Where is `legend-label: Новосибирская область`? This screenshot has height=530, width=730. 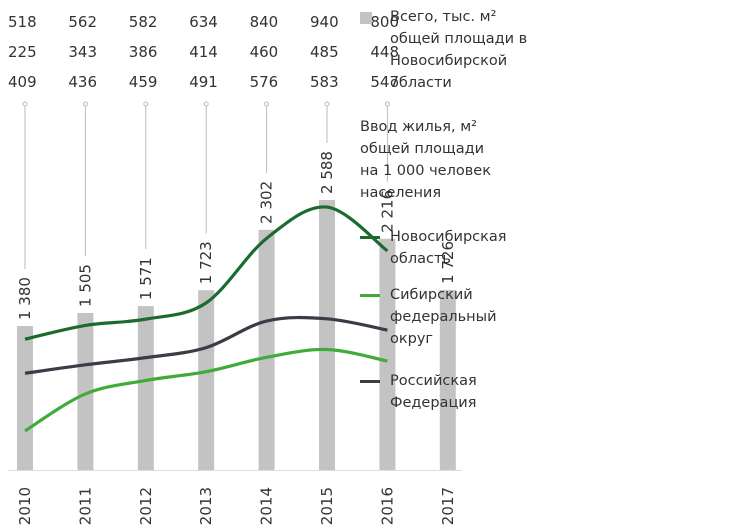 legend-label: Новосибирская область is located at coordinates (448, 248).